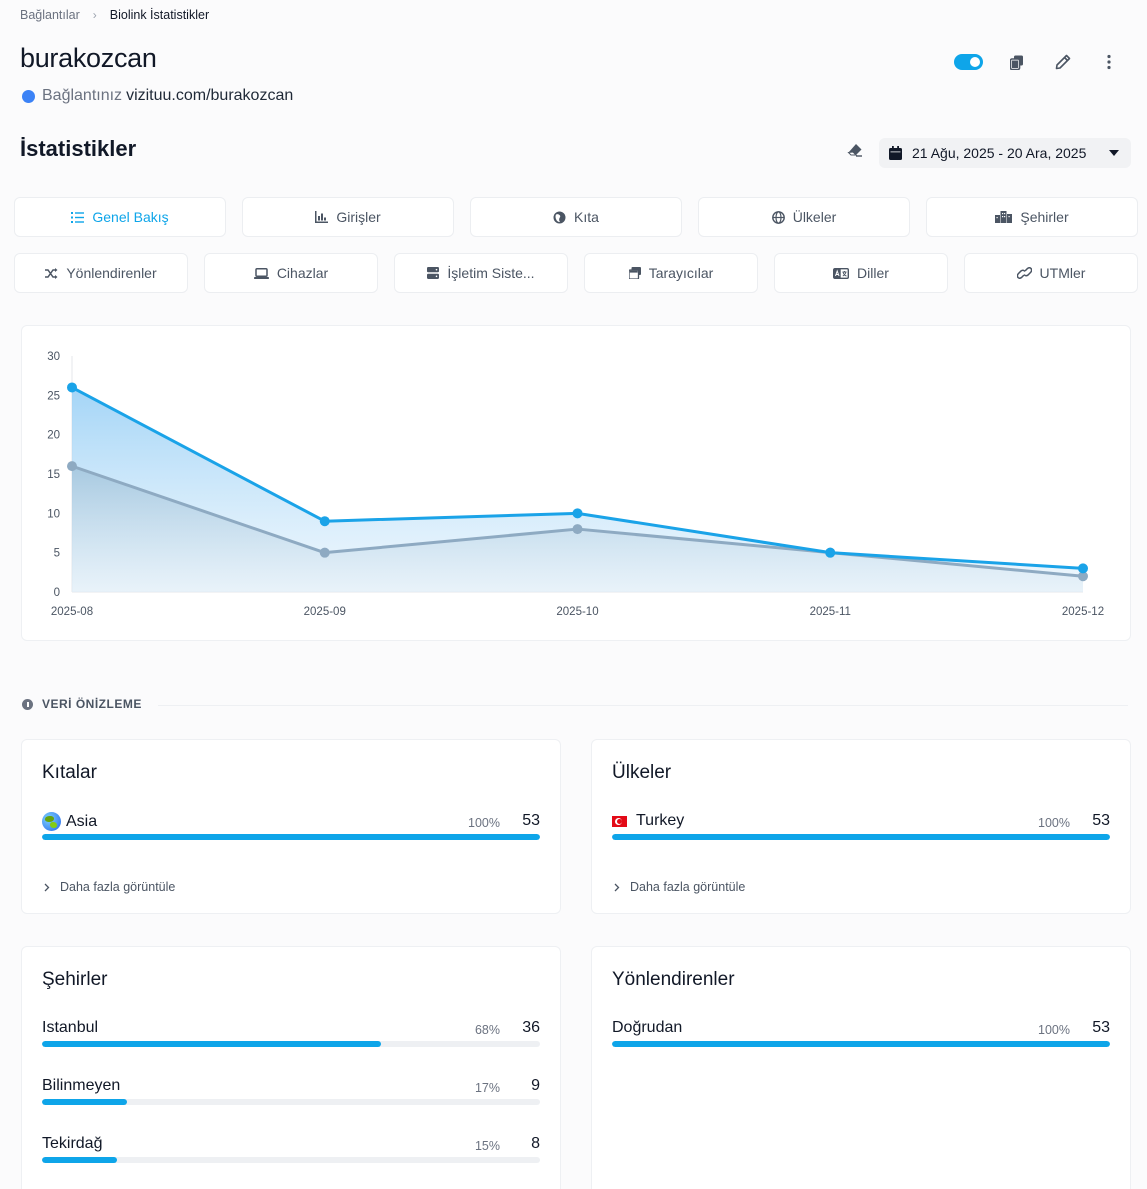 This screenshot has height=1189, width=1147. What do you see at coordinates (1083, 612) in the screenshot?
I see `x-tick-label: 2025-12` at bounding box center [1083, 612].